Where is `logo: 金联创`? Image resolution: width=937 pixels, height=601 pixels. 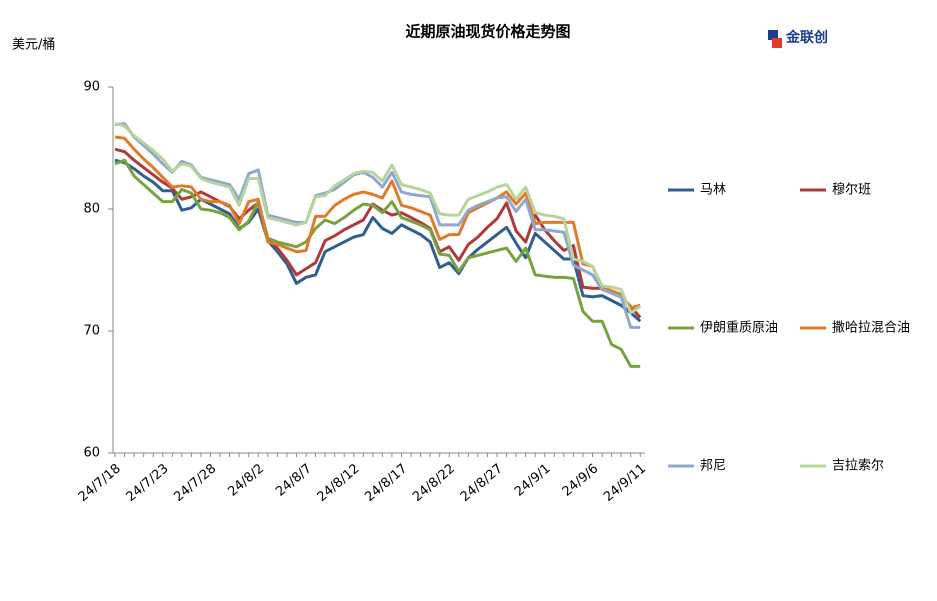
logo: 金联创 is located at coordinates (798, 38).